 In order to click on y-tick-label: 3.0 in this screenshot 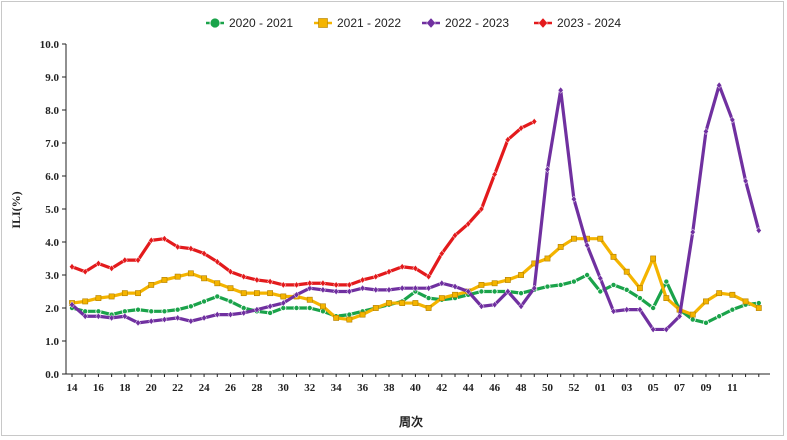, I will do `click(52, 276)`.